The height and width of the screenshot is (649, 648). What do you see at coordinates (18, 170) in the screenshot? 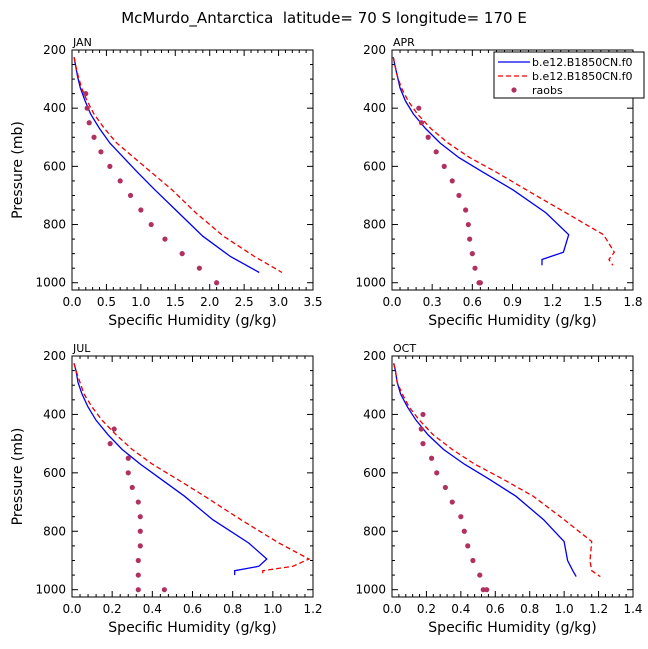
I see `y-axis-label: Pressure (mb)` at bounding box center [18, 170].